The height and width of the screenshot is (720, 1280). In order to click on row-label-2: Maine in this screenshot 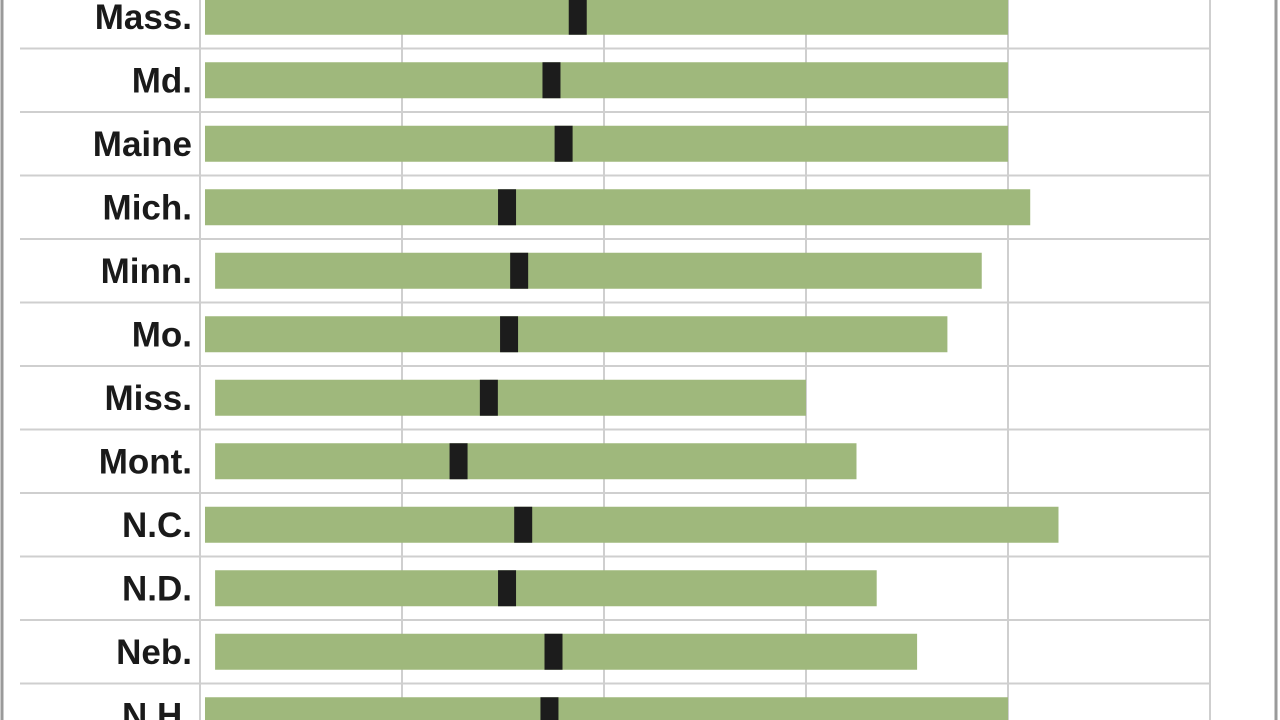, I will do `click(142, 144)`.